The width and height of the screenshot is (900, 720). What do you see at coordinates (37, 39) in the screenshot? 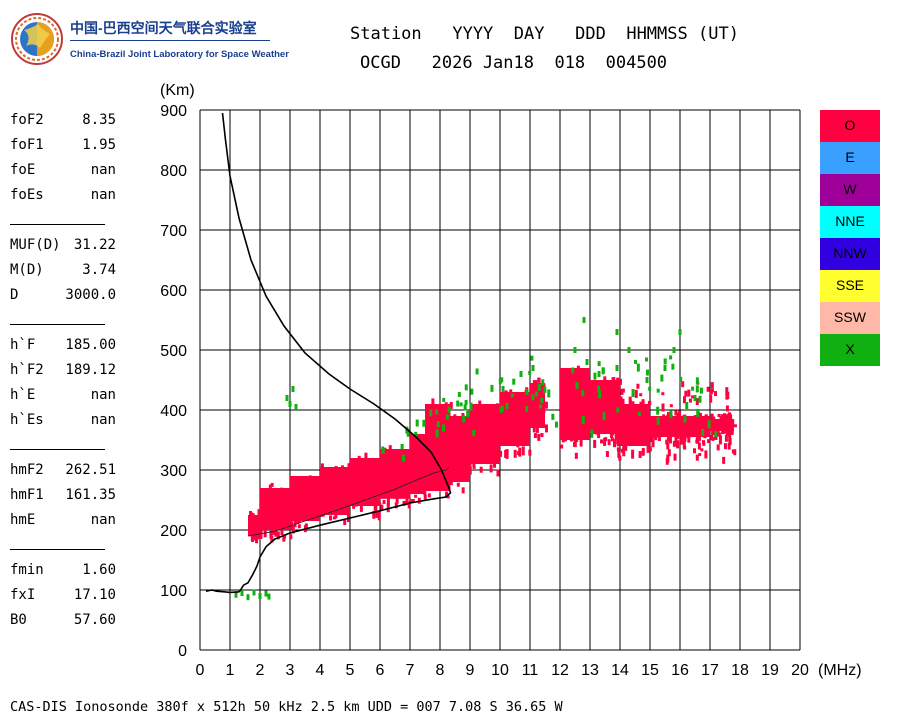
I see `globe-icon` at bounding box center [37, 39].